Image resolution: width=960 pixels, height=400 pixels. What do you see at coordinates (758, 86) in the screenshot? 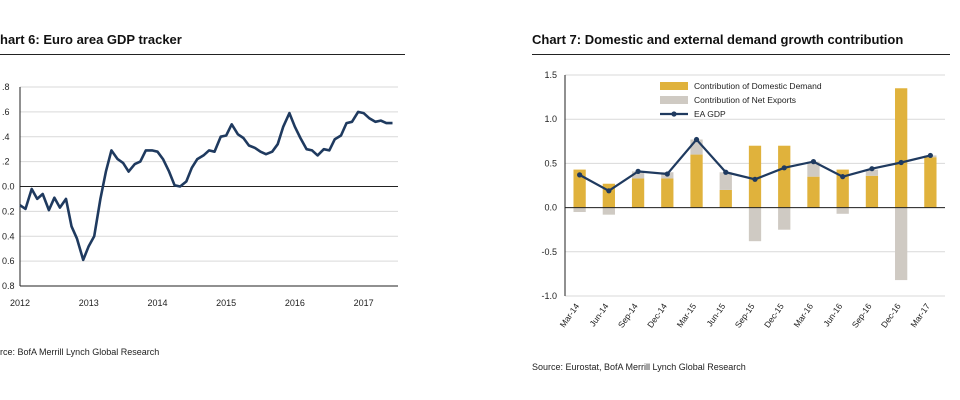
I see `legend-label: Contribution of Domestic Demand` at bounding box center [758, 86].